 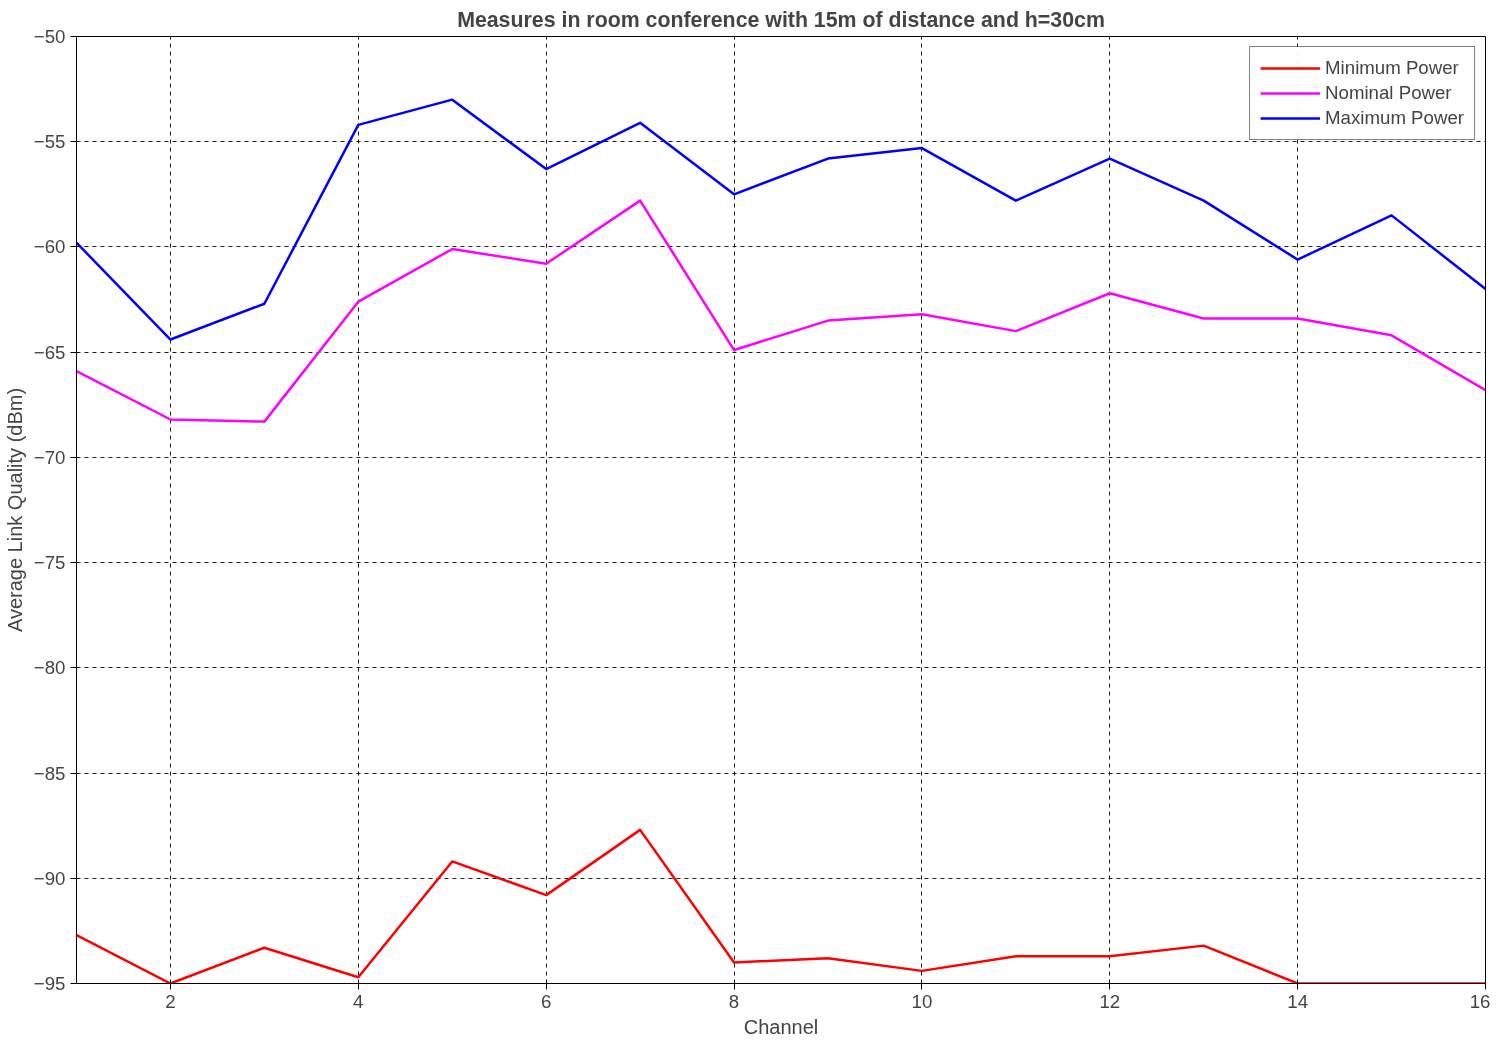 What do you see at coordinates (49, 36) in the screenshot?
I see `y-tick-label: −50` at bounding box center [49, 36].